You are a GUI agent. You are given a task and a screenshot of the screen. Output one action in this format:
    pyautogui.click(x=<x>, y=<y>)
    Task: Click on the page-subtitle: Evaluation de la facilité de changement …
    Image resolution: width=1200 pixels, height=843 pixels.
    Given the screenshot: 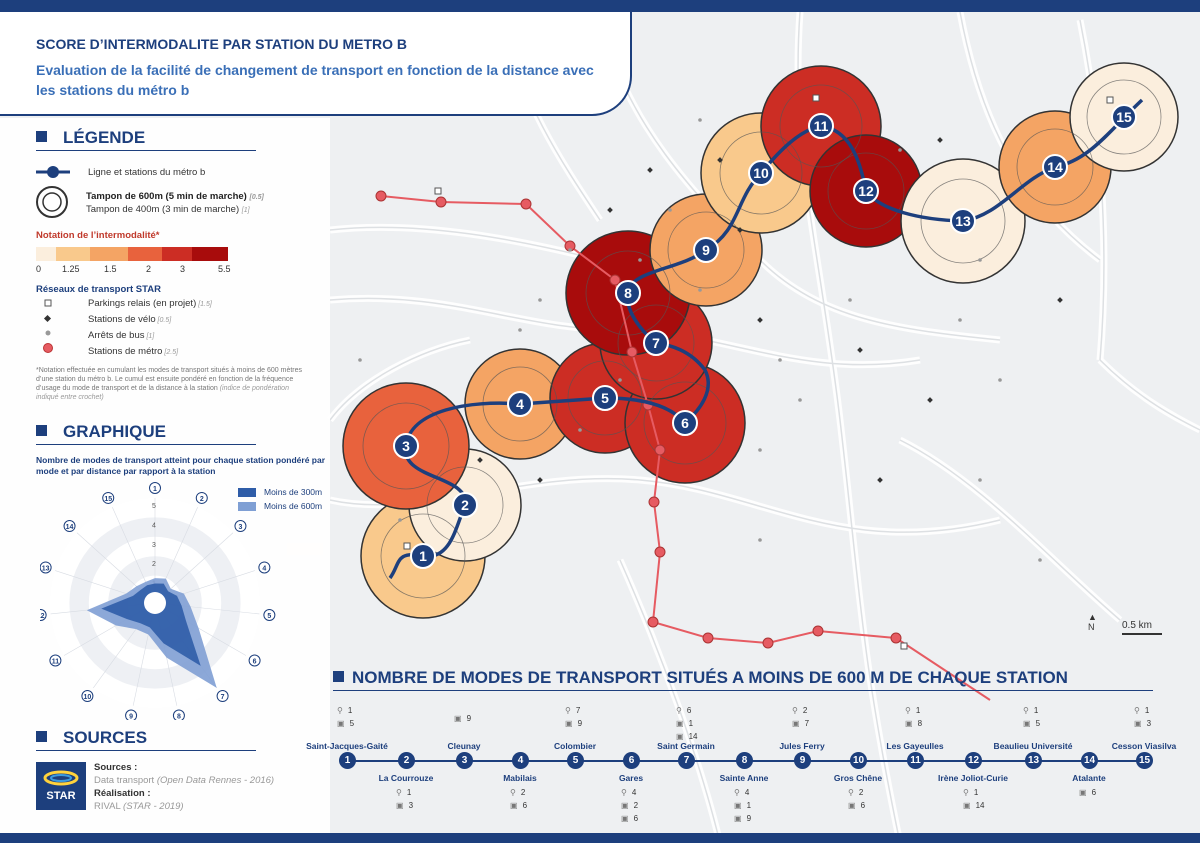 What is the action you would take?
    pyautogui.click(x=315, y=80)
    